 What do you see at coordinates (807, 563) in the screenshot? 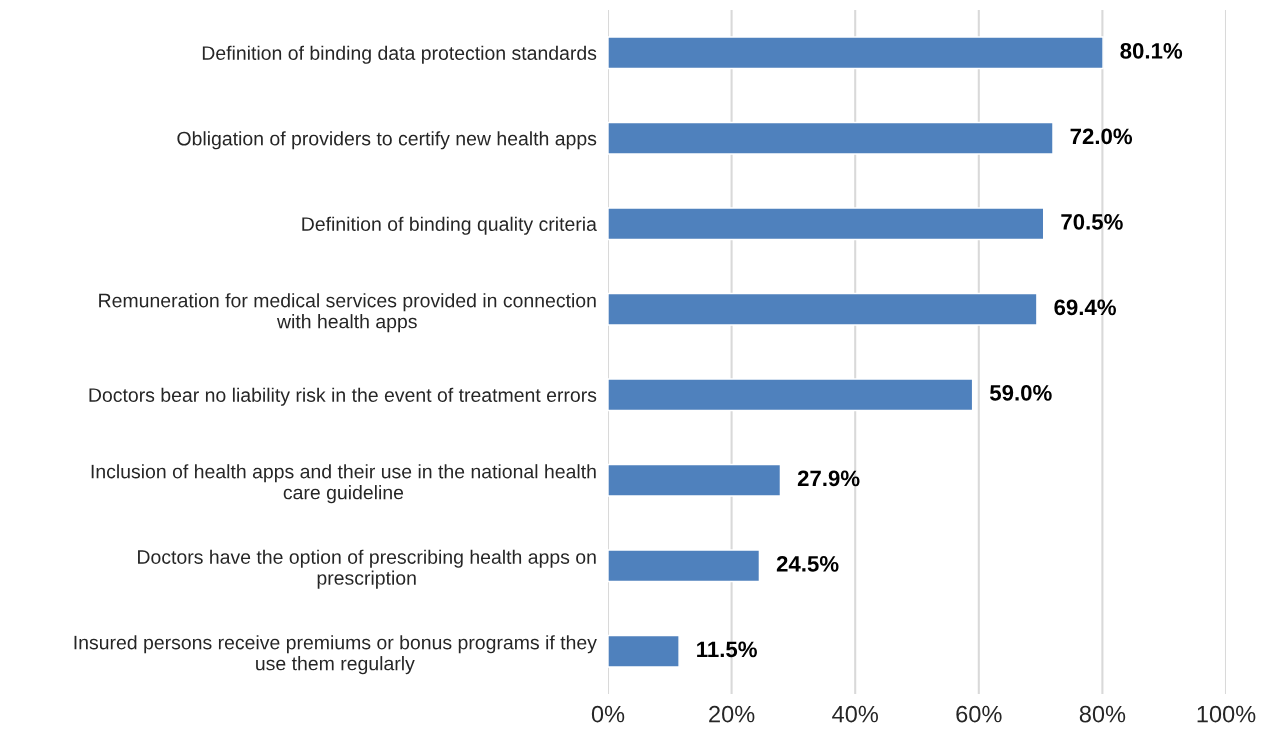
I see `data-label: 24.5%` at bounding box center [807, 563].